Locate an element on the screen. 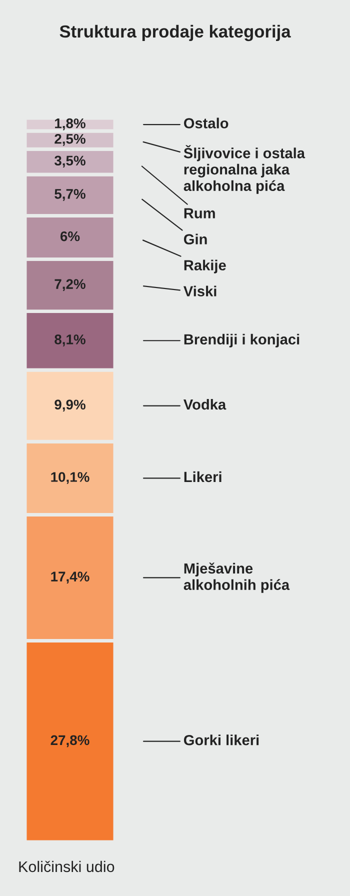  text: Vodka is located at coordinates (205, 404).